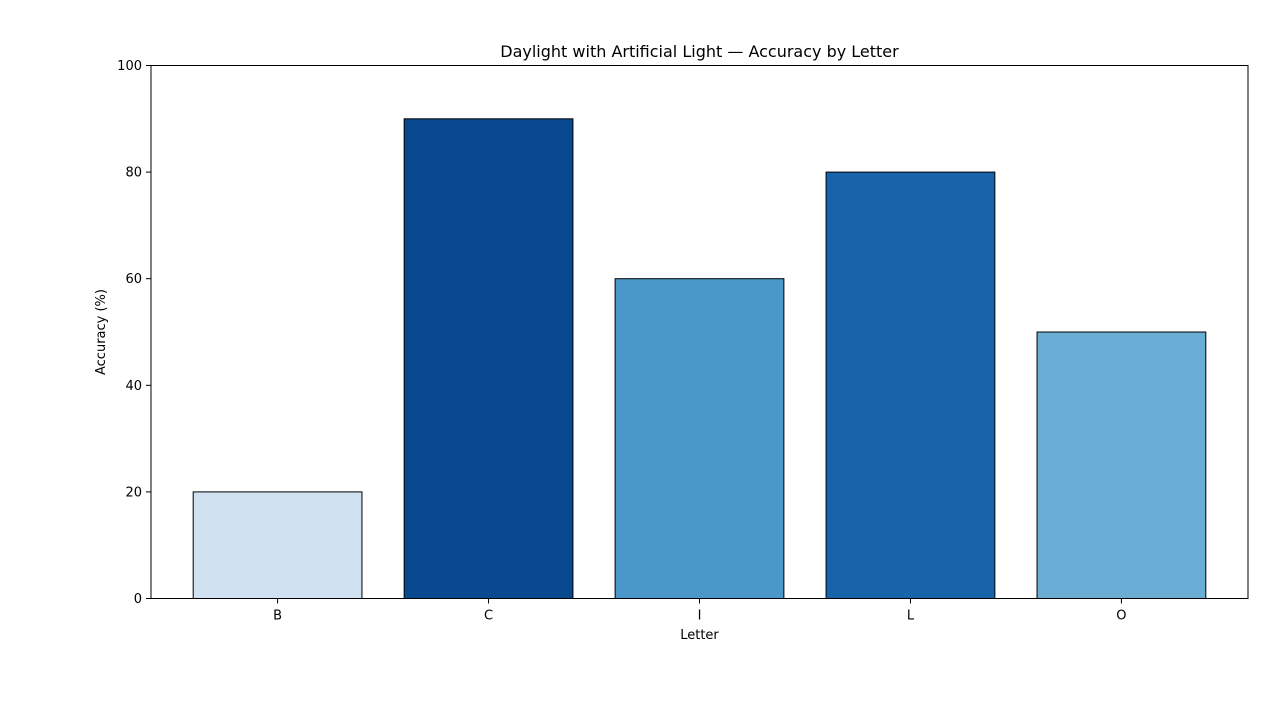 This screenshot has height=704, width=1280. I want to click on x-tick-label-l: L, so click(911, 616).